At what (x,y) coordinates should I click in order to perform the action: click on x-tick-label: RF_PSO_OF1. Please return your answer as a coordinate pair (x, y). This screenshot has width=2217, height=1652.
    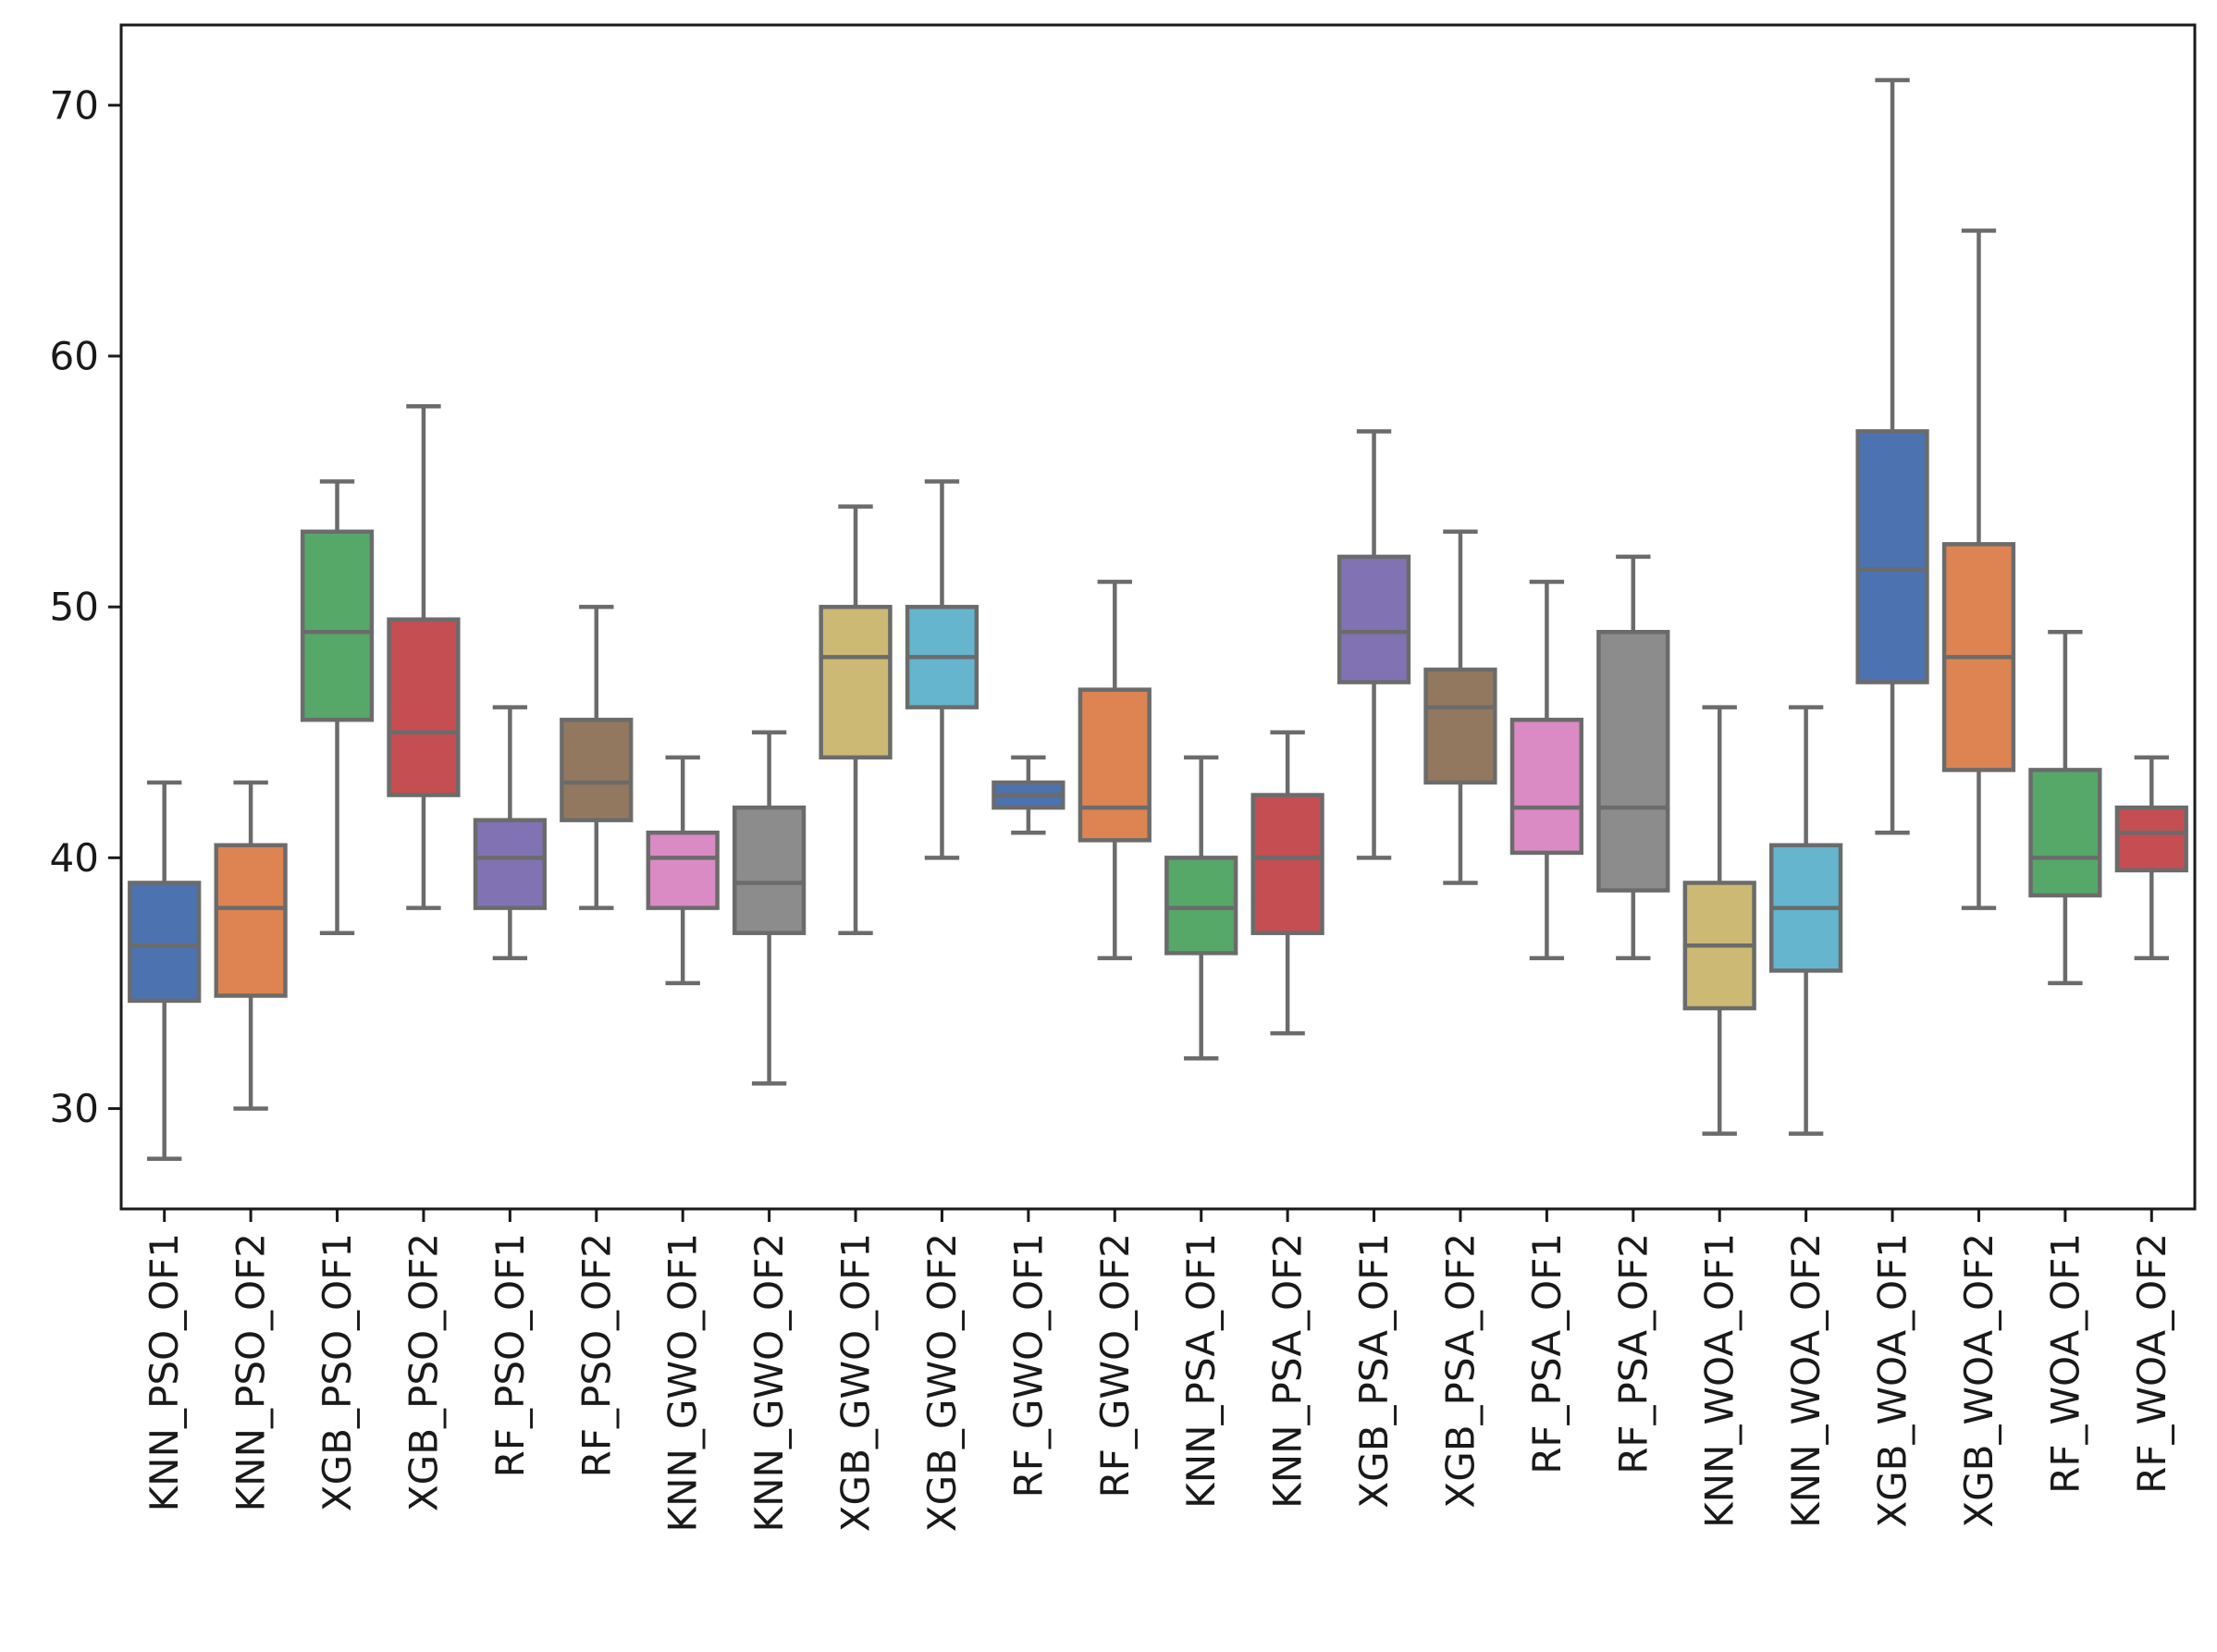
    Looking at the image, I should click on (510, 1355).